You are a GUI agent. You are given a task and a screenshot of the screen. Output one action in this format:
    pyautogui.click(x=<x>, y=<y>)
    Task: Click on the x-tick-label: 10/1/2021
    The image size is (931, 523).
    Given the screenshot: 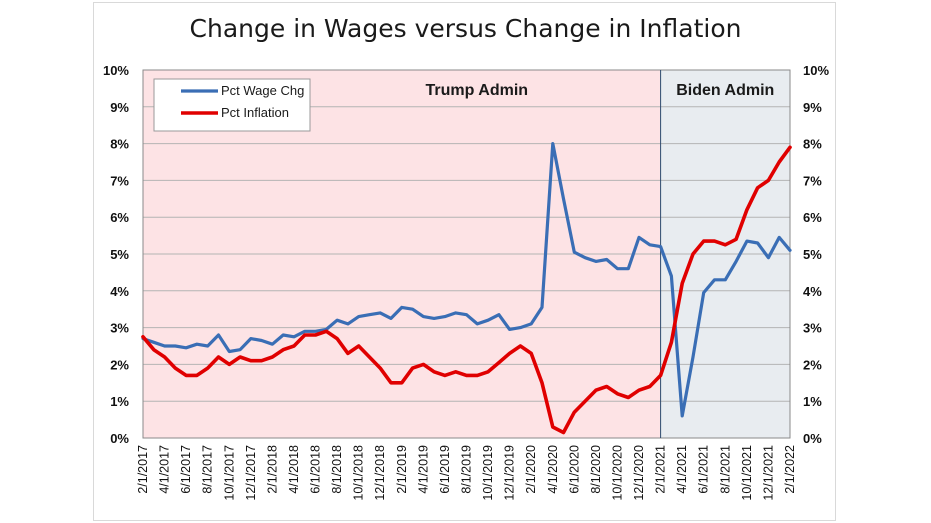 What is the action you would take?
    pyautogui.click(x=747, y=473)
    